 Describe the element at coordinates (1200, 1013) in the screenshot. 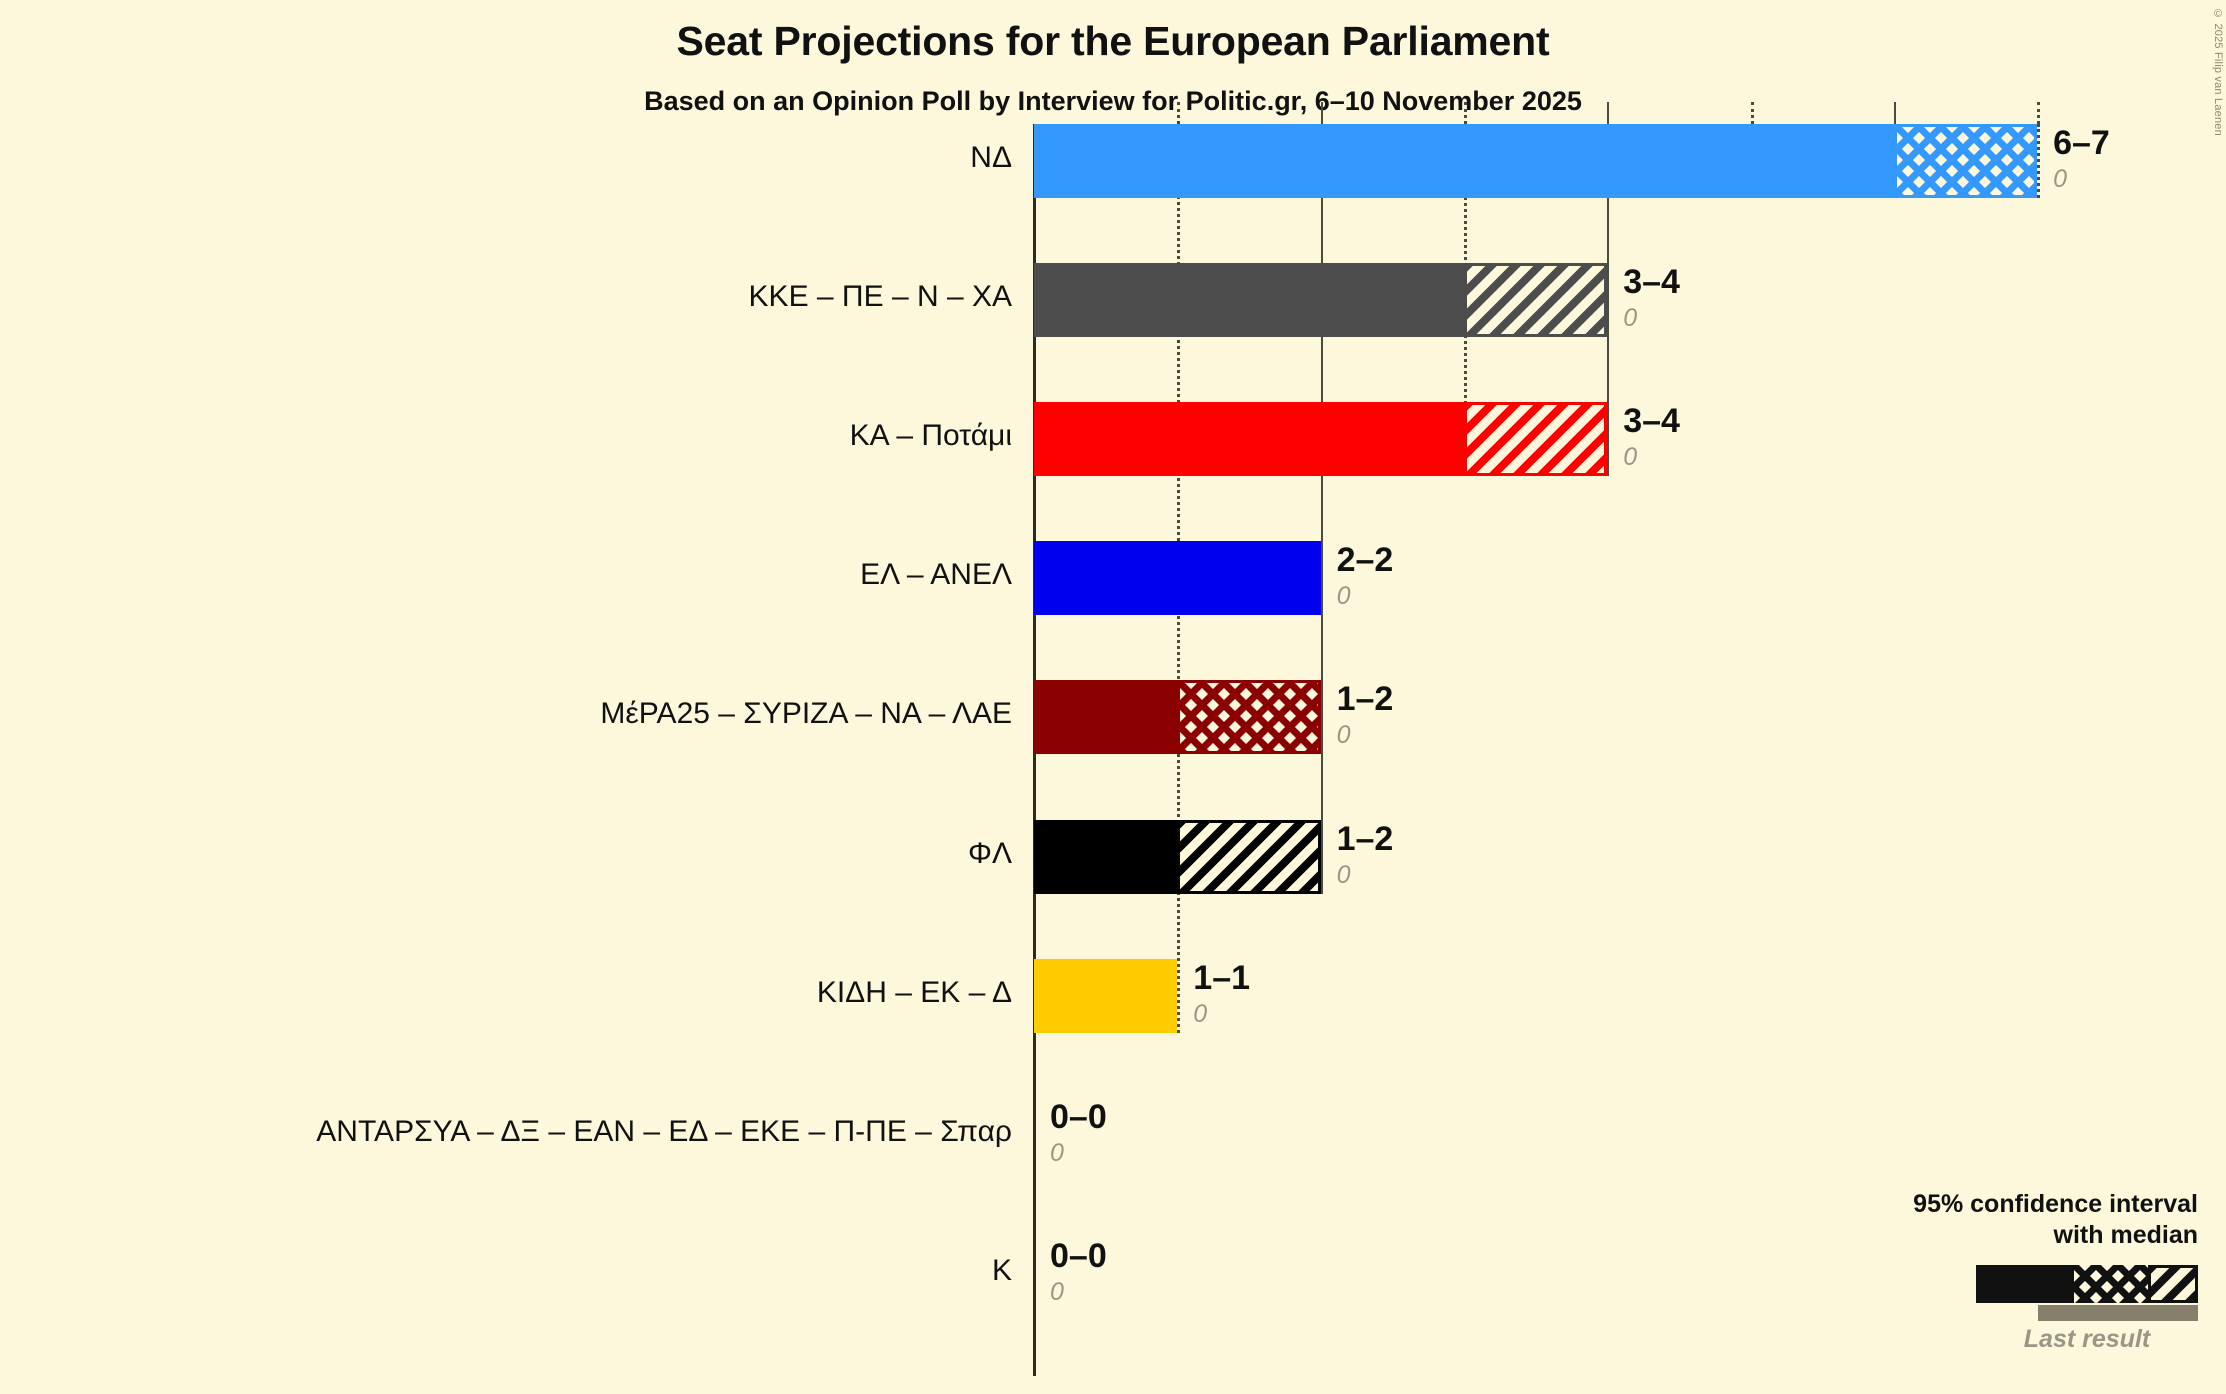

I see `row-last-result-6: 0` at that location.